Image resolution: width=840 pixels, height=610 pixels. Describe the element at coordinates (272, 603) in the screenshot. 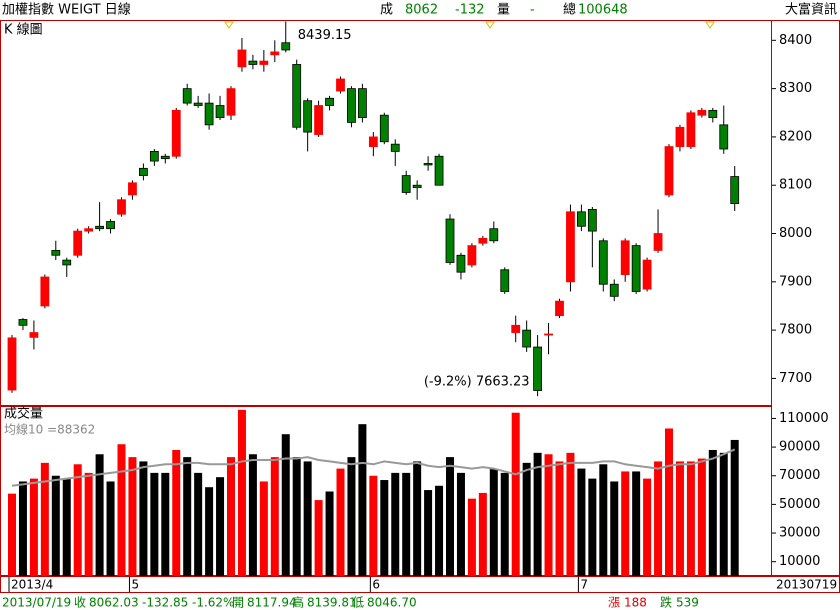

I see `footer-open: 8117.94` at that location.